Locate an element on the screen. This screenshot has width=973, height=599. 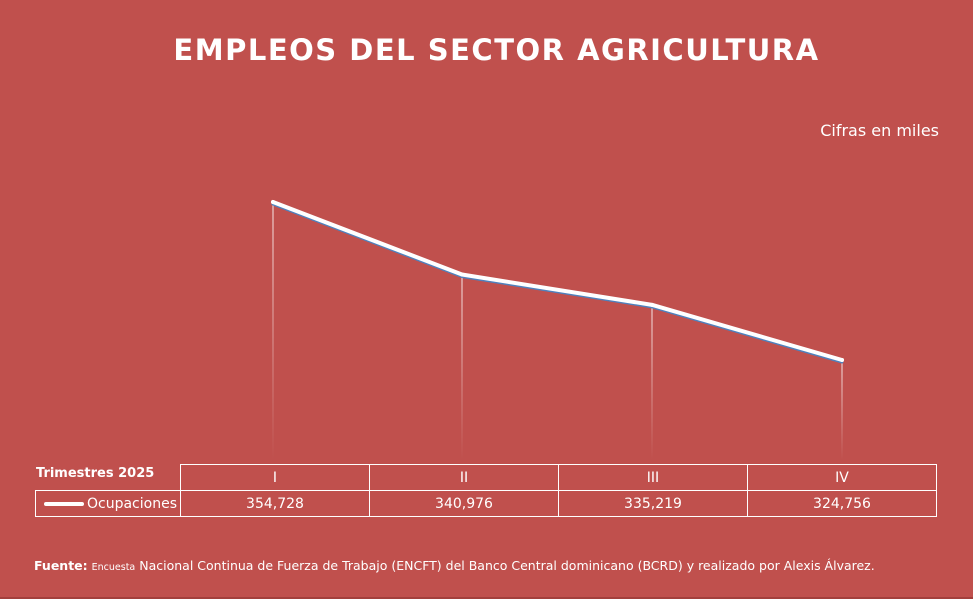
source-label: Fuente: is located at coordinates (61, 565).